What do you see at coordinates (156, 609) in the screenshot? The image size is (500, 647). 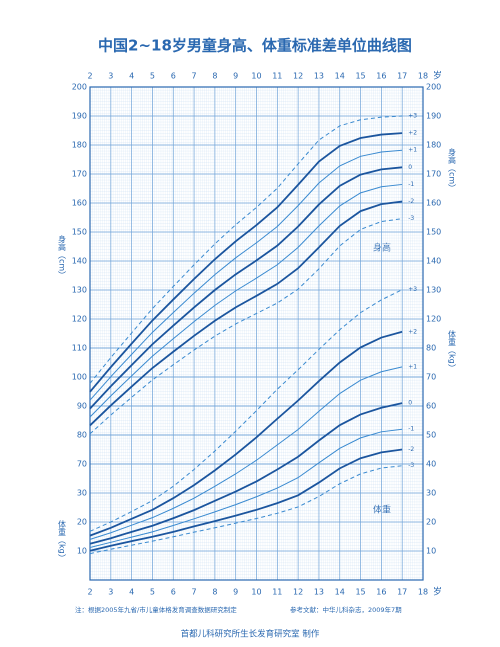 I see `note: 注：根据2005年九省/市儿童体格发育调查数据研究制定` at bounding box center [156, 609].